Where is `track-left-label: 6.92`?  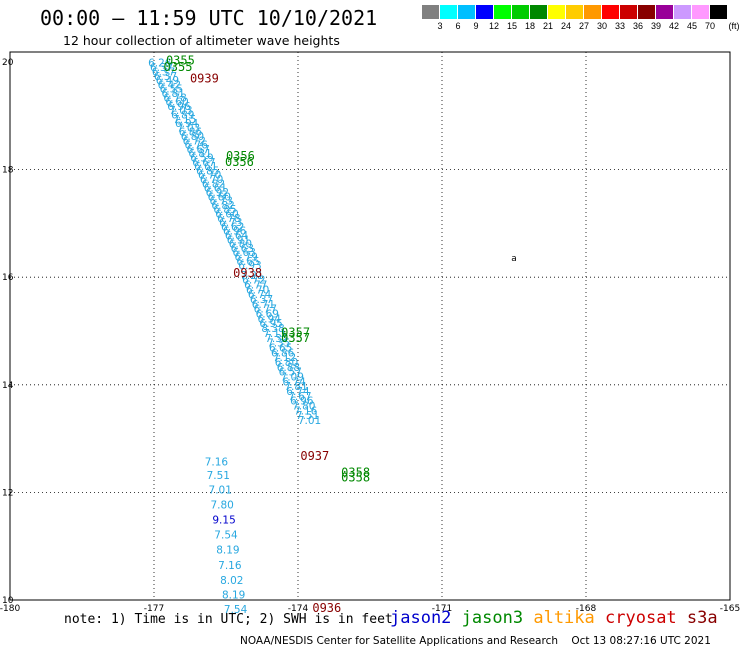
track-left-label: 6.92 is located at coordinates (217, 193).